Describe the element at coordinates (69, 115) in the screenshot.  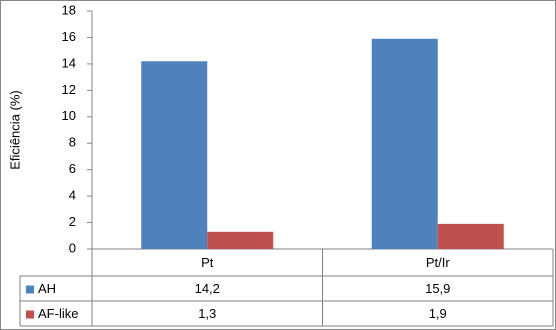
I see `y-tick-label: 10` at that location.